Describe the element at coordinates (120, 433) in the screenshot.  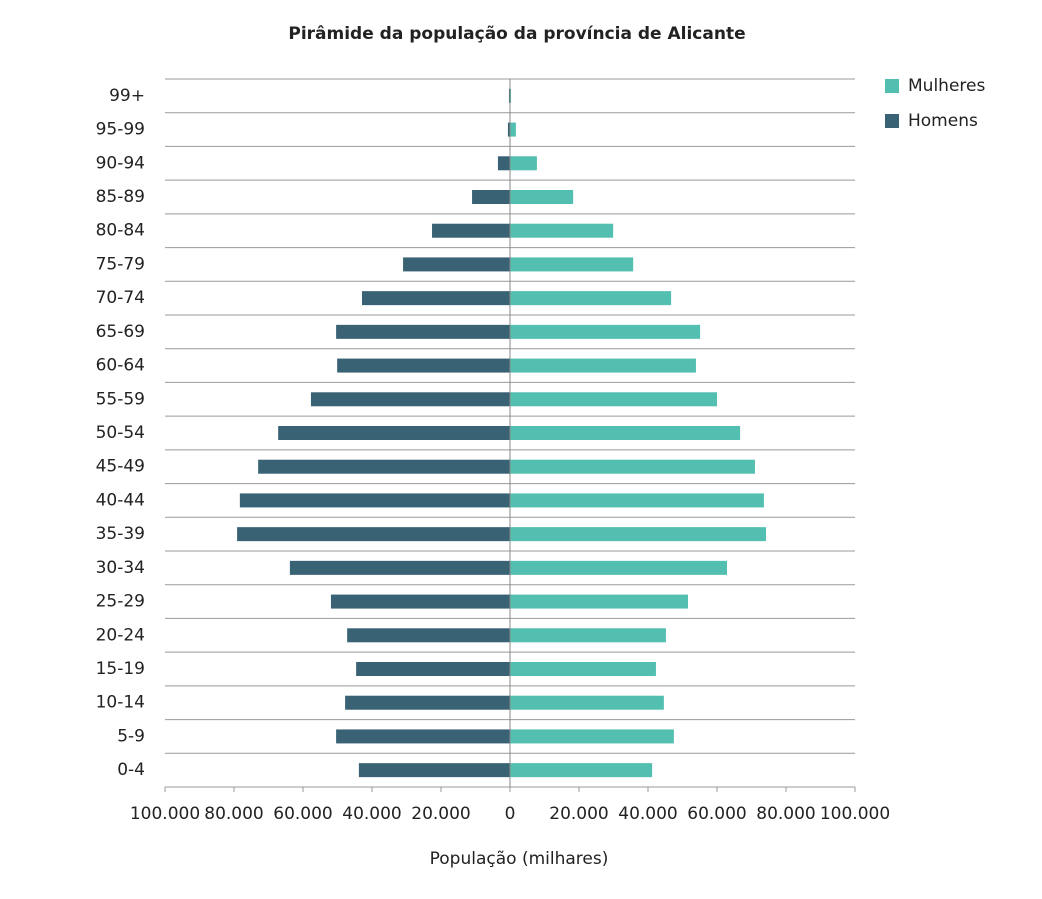
I see `y-tick-label: 50-54` at that location.